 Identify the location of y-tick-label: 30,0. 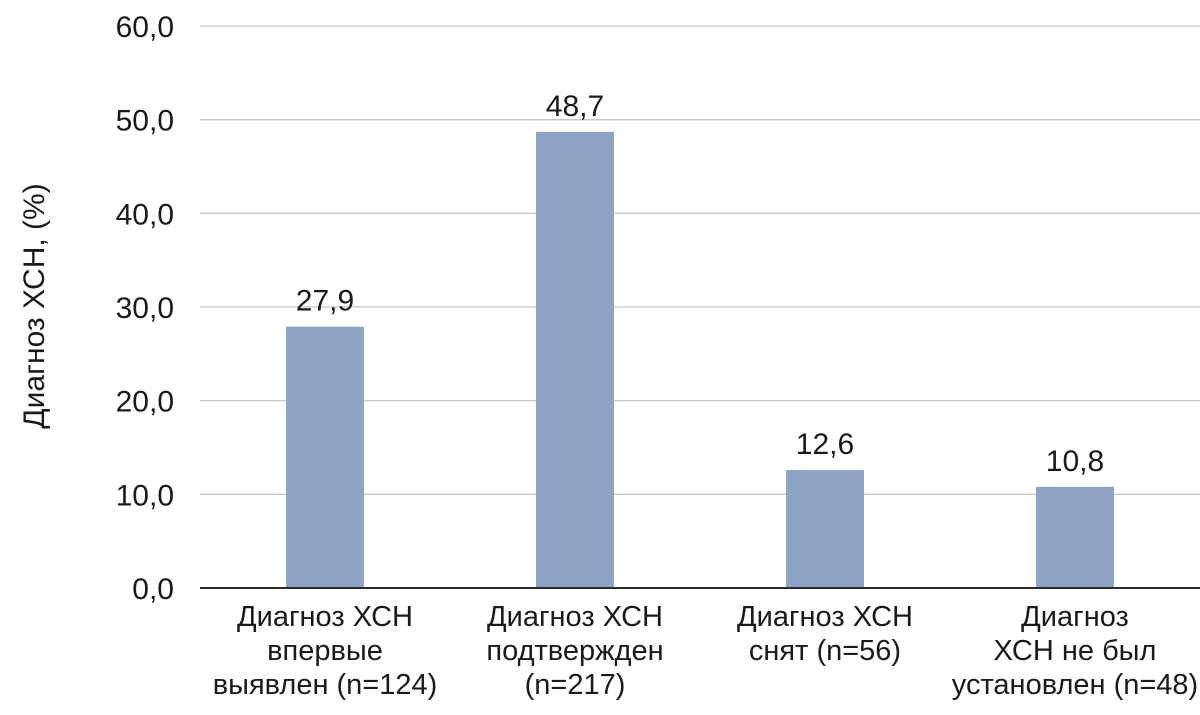
(145, 308).